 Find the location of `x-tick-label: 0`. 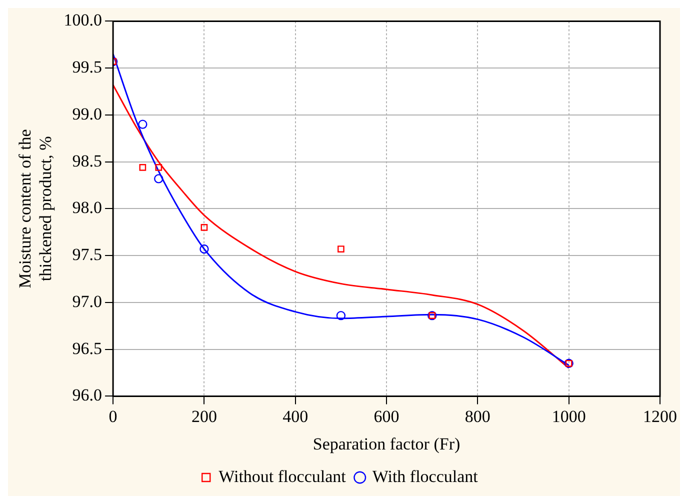

x-tick-label: 0 is located at coordinates (113, 416).